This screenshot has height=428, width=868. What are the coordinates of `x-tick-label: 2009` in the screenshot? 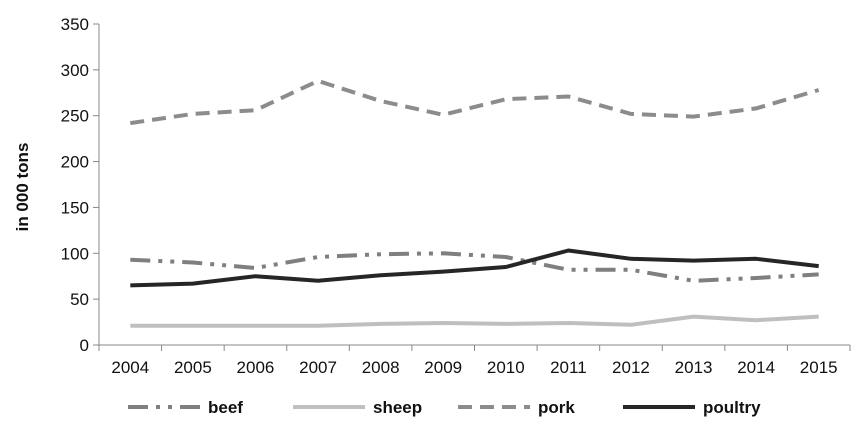 It's located at (443, 367).